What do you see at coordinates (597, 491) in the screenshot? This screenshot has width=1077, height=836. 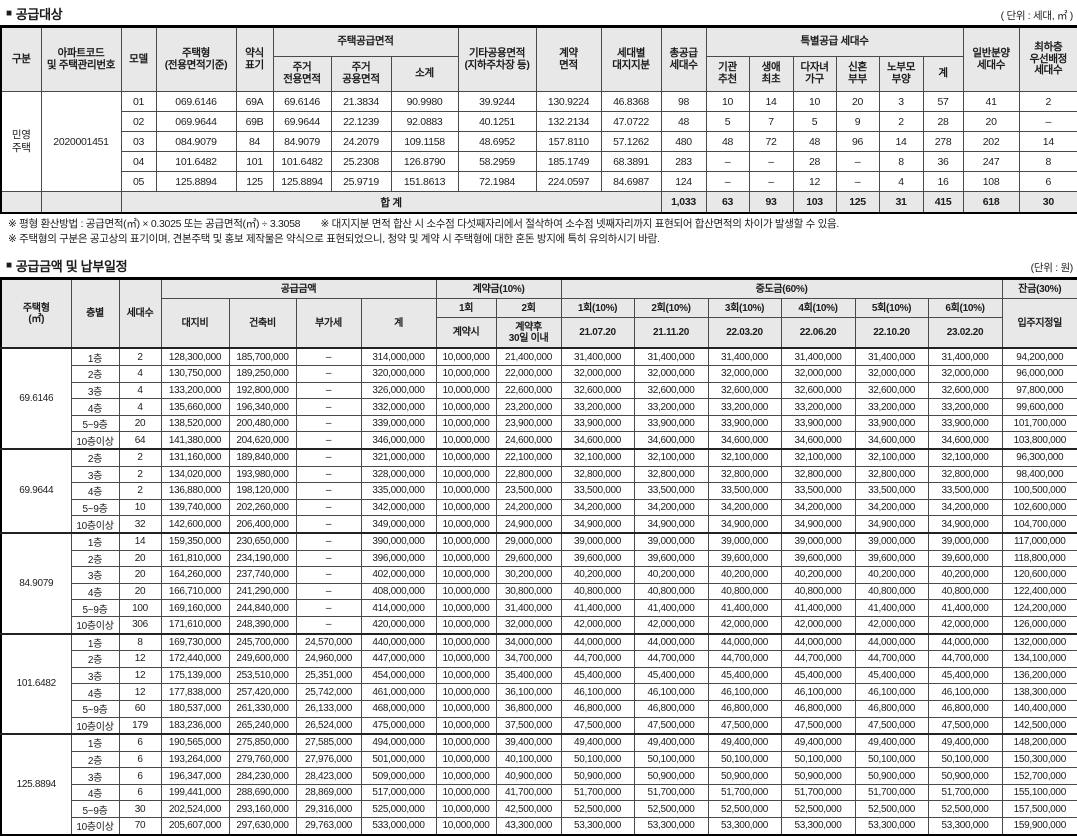 I see `payment-cell: 33,500,000` at bounding box center [597, 491].